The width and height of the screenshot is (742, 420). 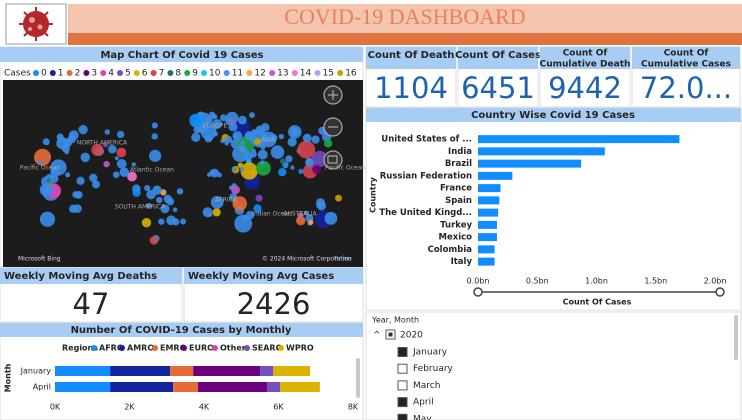 What do you see at coordinates (94, 74) in the screenshot?
I see `legend-label: 3` at bounding box center [94, 74].